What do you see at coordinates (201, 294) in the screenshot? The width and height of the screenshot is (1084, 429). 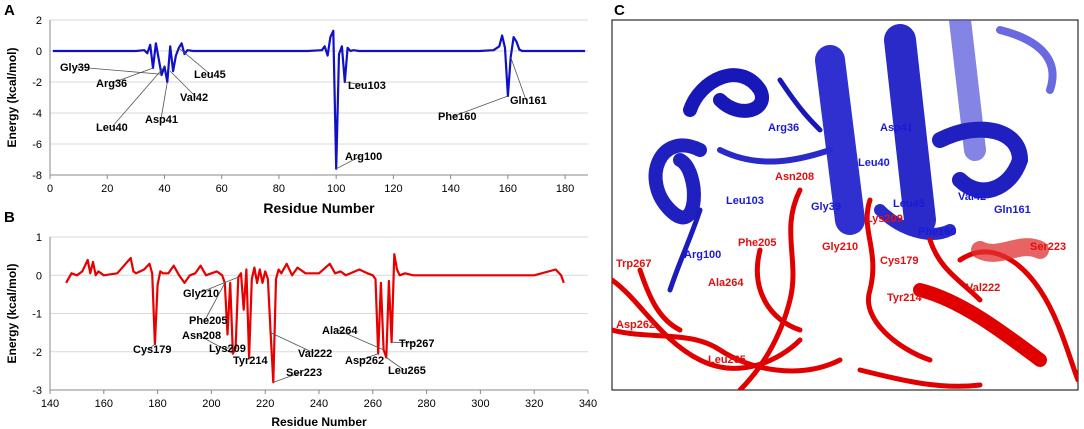 I see `annotation-label: Gly210` at bounding box center [201, 294].